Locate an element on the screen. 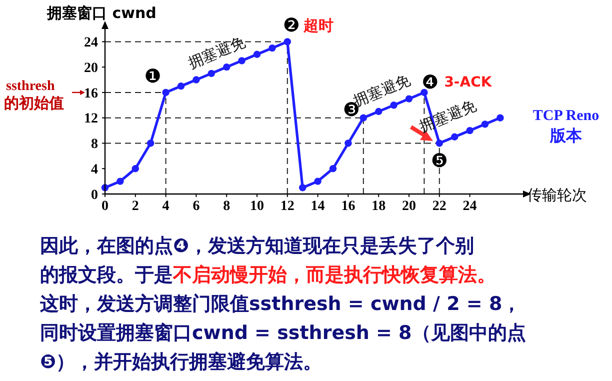 The width and height of the screenshot is (612, 381). x-tick-label: 20 is located at coordinates (409, 206).